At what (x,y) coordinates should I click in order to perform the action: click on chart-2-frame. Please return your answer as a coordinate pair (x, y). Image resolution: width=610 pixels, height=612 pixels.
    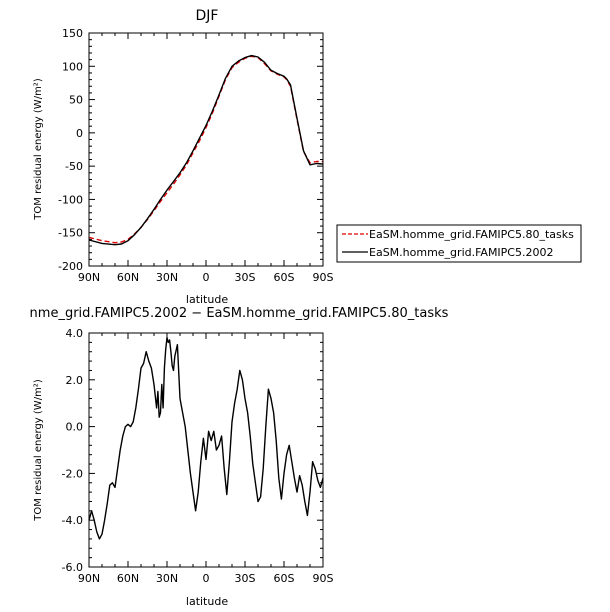
    Looking at the image, I should click on (206, 450).